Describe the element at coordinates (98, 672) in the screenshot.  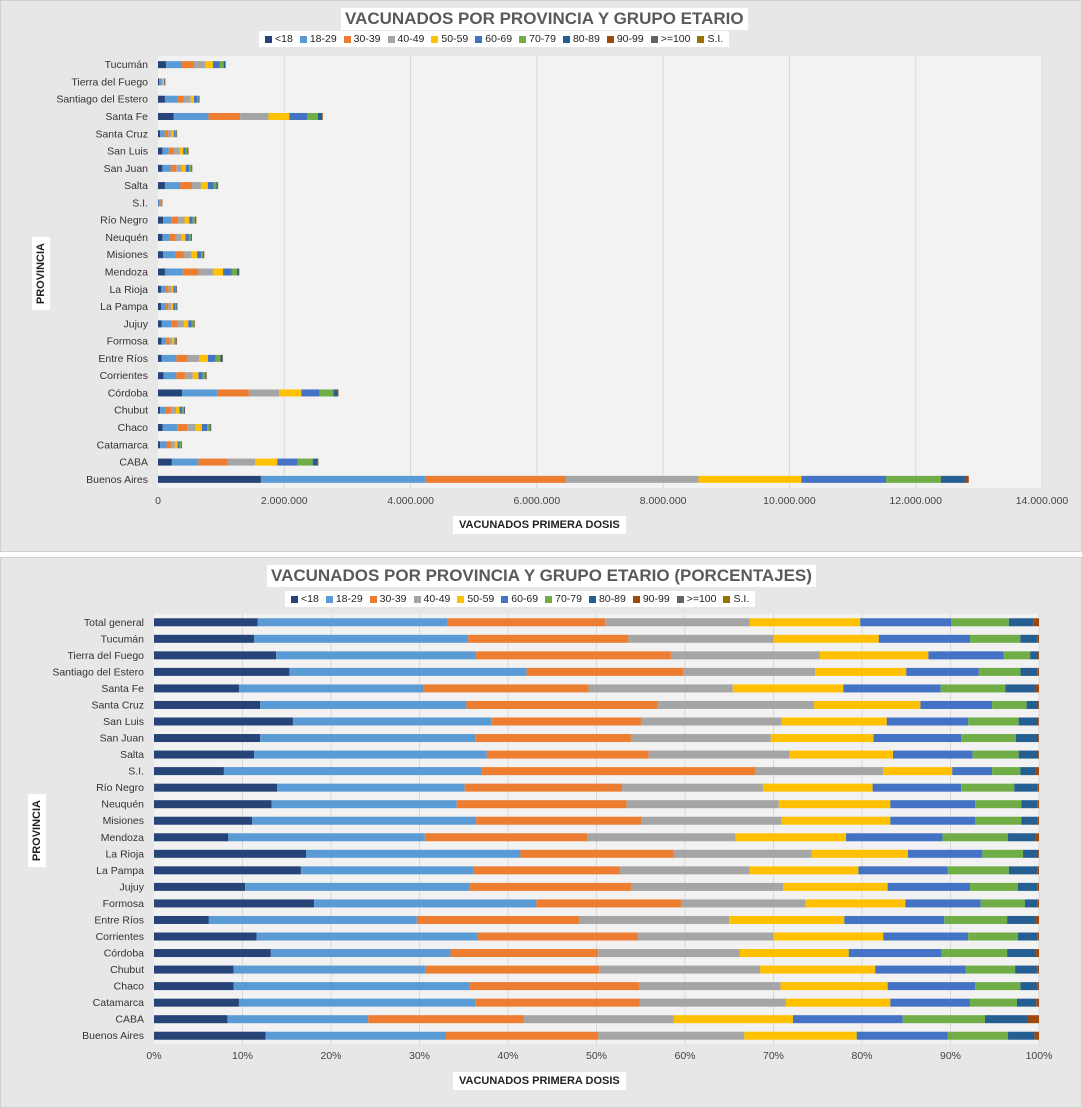
I see `y-tick-label: Santiago del Estero` at that location.